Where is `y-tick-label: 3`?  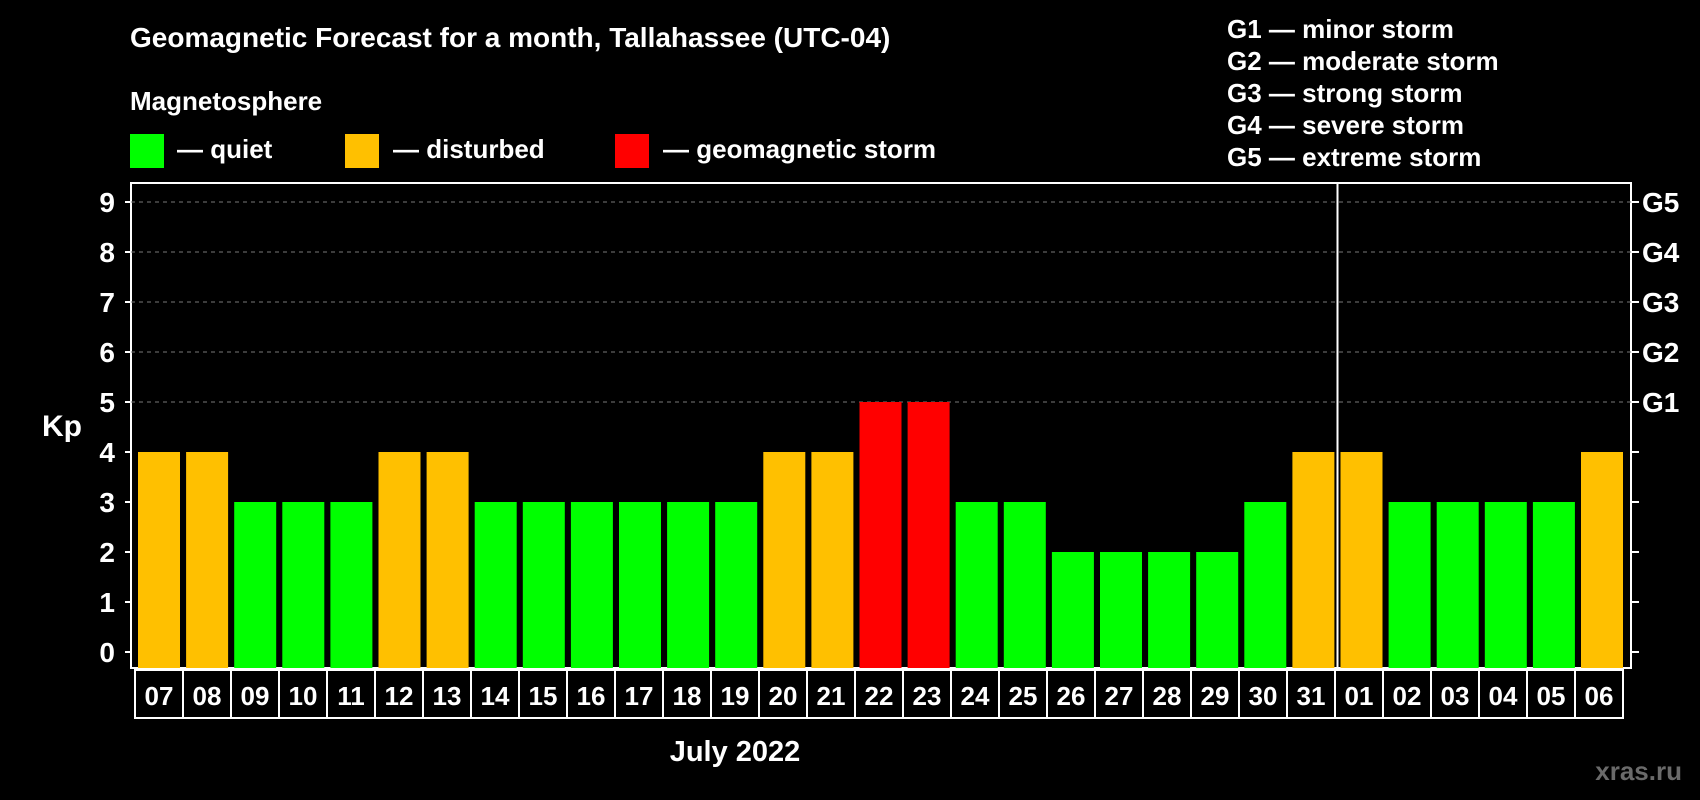
y-tick-label: 3 is located at coordinates (107, 502).